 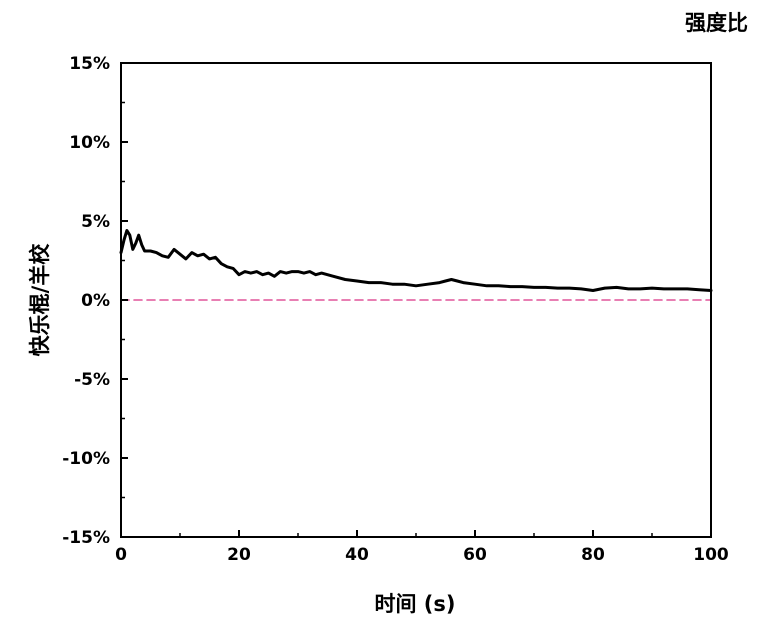 I want to click on y-tick-label: 5%, so click(x=95, y=222).